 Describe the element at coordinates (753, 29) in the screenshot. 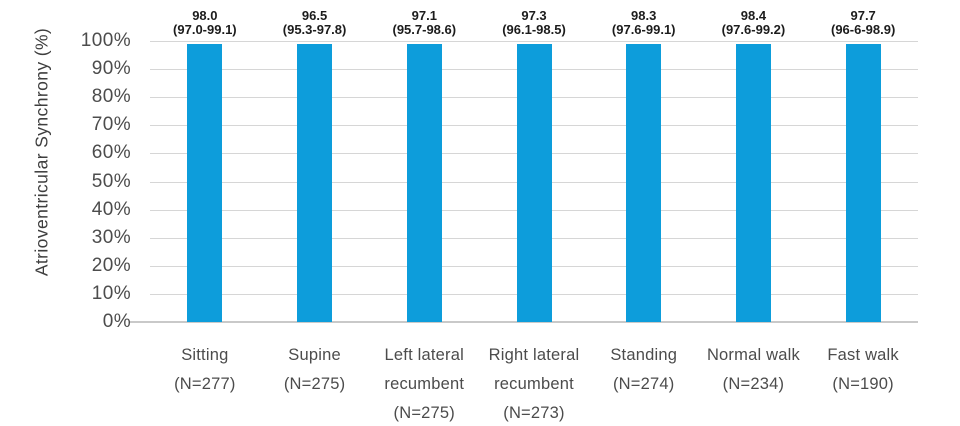

I see `bar-ci-label: (97.6-99.2)` at that location.